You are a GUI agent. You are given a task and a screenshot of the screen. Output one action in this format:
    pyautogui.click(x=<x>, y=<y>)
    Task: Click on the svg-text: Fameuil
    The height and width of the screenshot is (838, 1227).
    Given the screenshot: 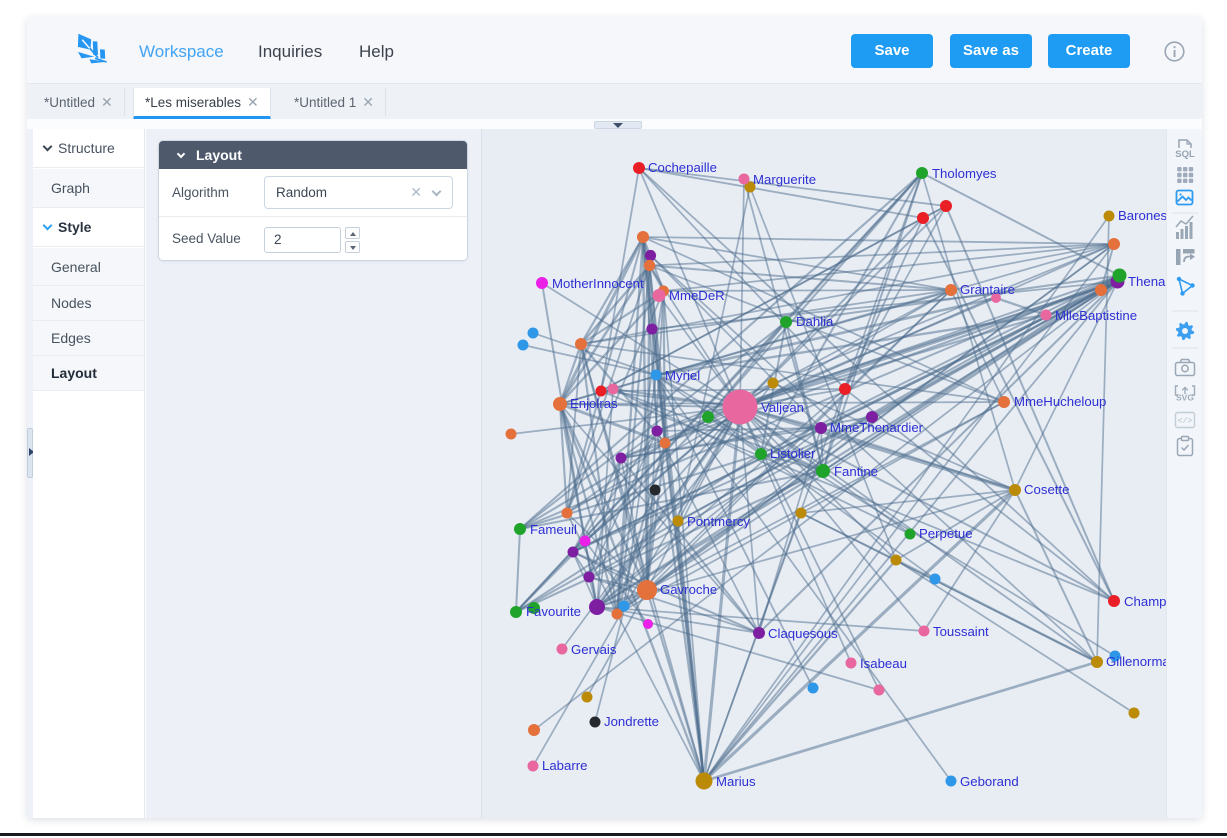 What is the action you would take?
    pyautogui.click(x=553, y=529)
    